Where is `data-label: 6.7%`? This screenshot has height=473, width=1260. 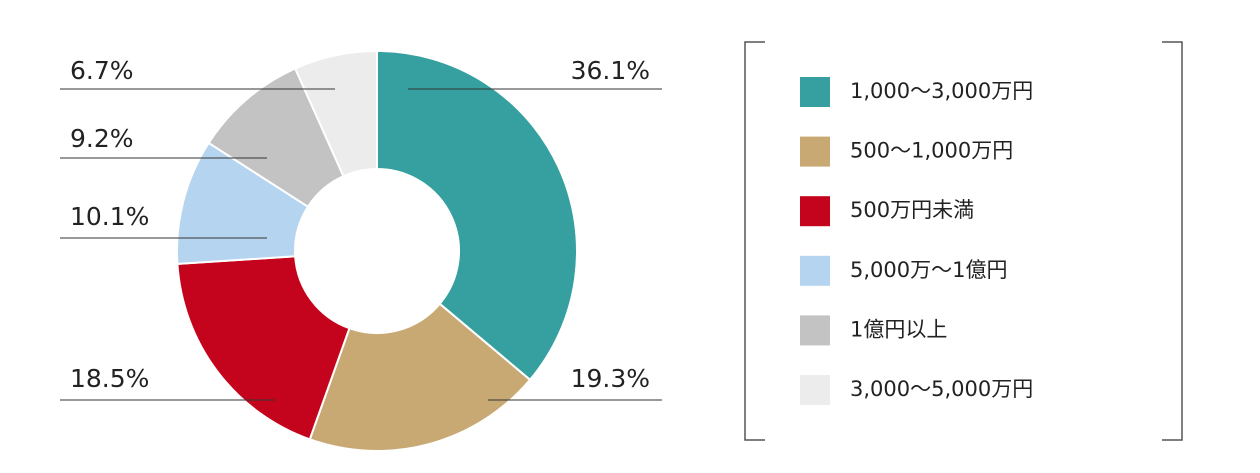
data-label: 6.7% is located at coordinates (102, 70).